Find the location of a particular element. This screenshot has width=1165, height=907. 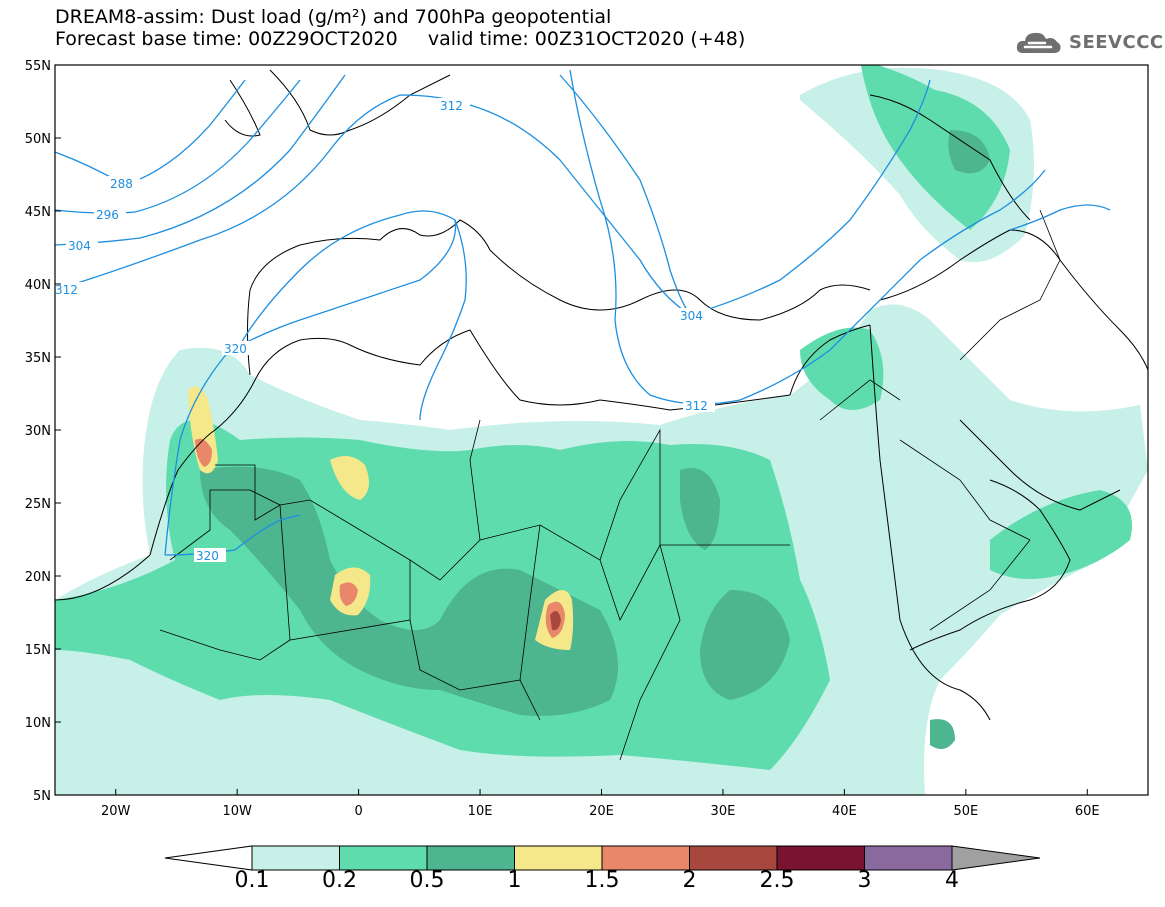

lat-label: 45N is located at coordinates (38, 212).